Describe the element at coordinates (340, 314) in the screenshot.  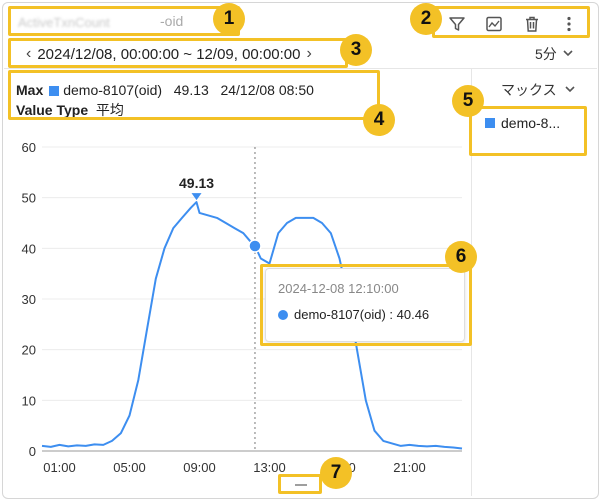
I see `tooltip-series: demo-8107(oid)` at that location.